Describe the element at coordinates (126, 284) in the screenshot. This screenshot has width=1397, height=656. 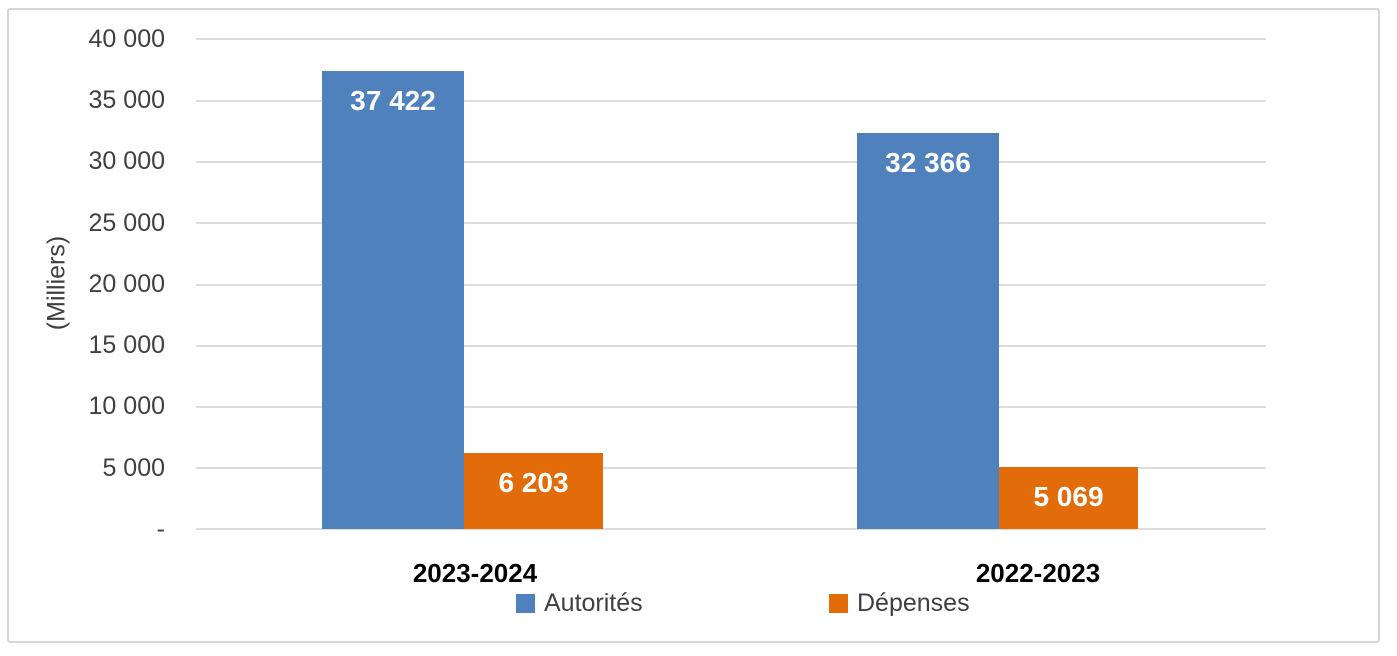
I see `y-tick-label: 20 000` at that location.